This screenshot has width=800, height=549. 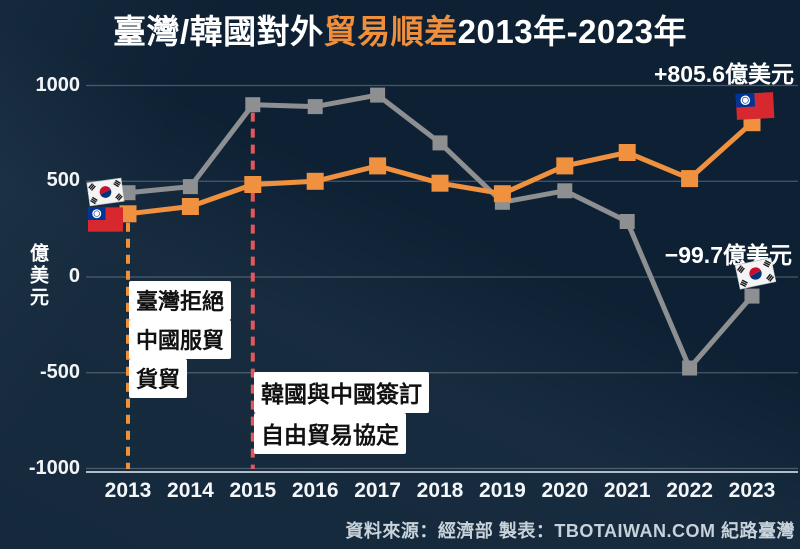 I want to click on data-point-臺灣-2020, so click(x=565, y=166).